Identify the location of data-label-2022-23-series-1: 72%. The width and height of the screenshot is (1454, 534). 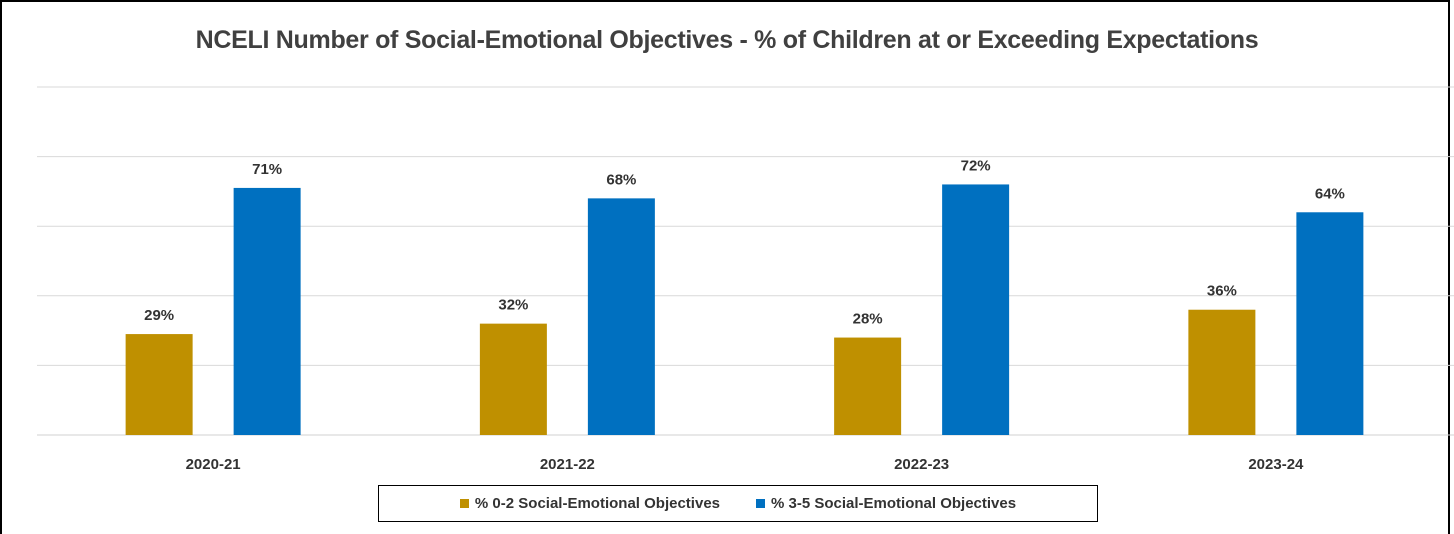
(976, 165).